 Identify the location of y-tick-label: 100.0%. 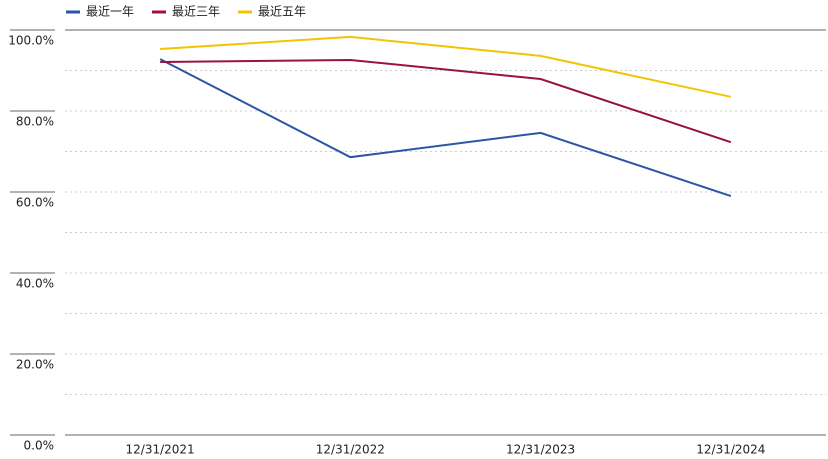
(31, 41).